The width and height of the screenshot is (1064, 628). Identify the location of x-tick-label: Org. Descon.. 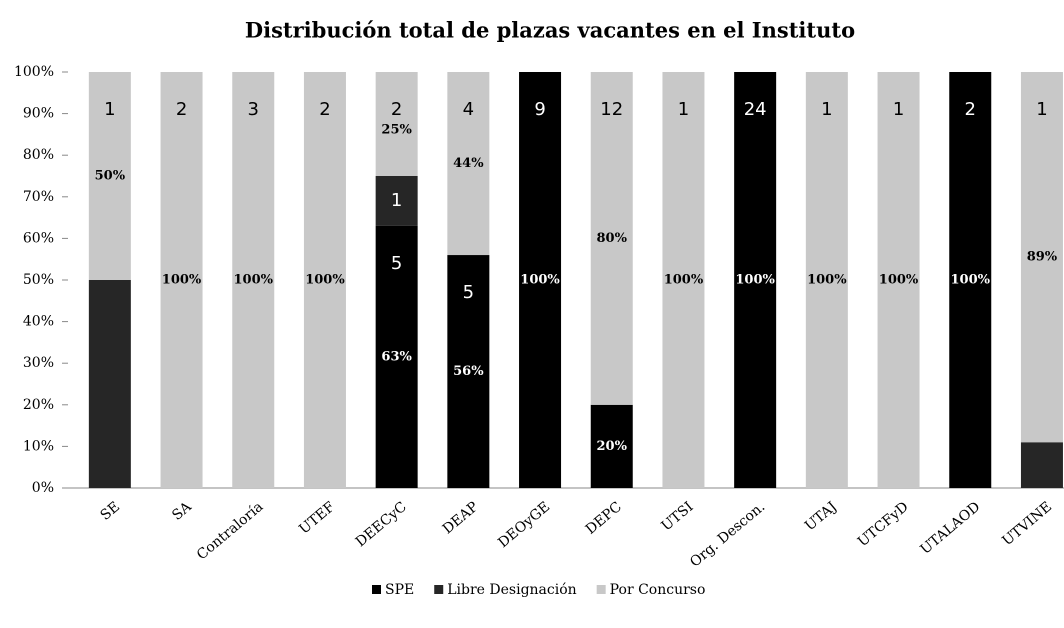
(727, 535).